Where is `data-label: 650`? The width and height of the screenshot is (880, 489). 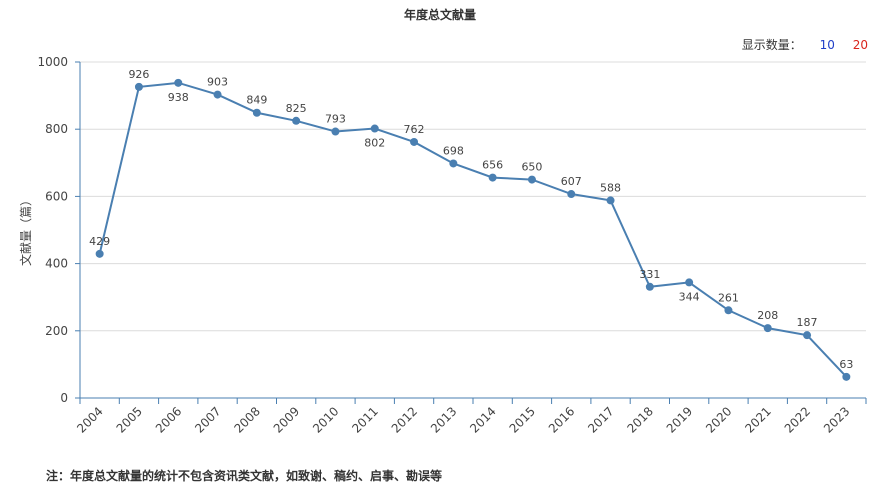
data-label: 650 is located at coordinates (531, 167).